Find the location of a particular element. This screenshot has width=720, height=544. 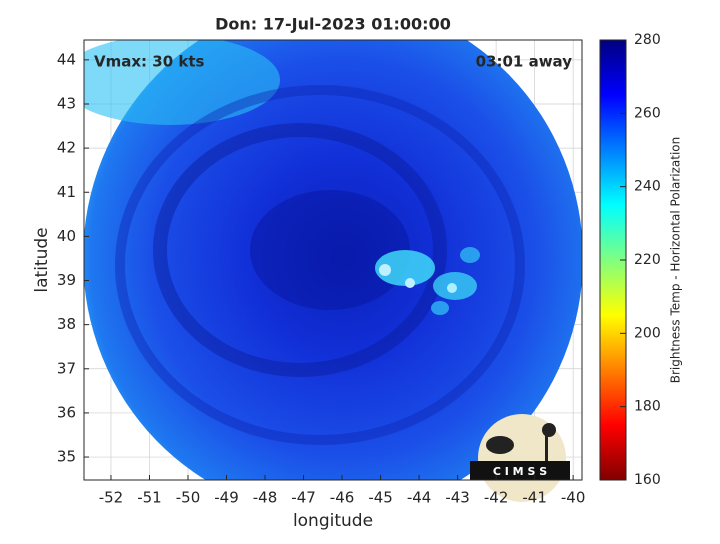

colorbar-tick-label: 160 is located at coordinates (647, 480).